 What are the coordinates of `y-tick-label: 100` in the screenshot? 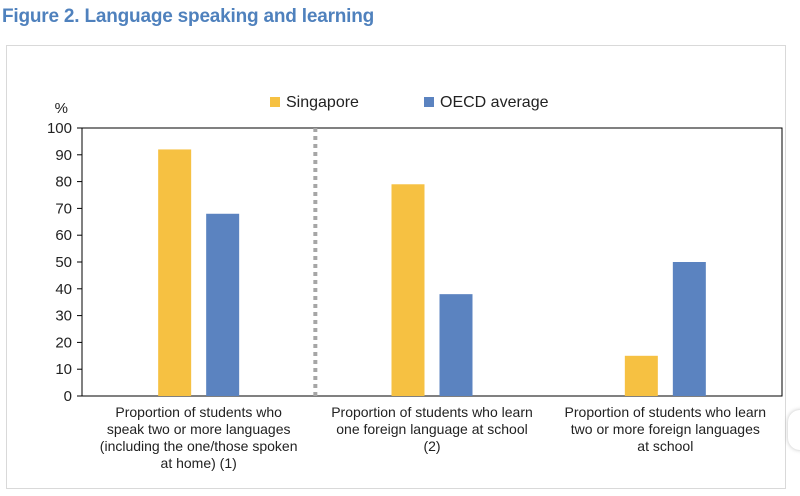 It's located at (59, 128).